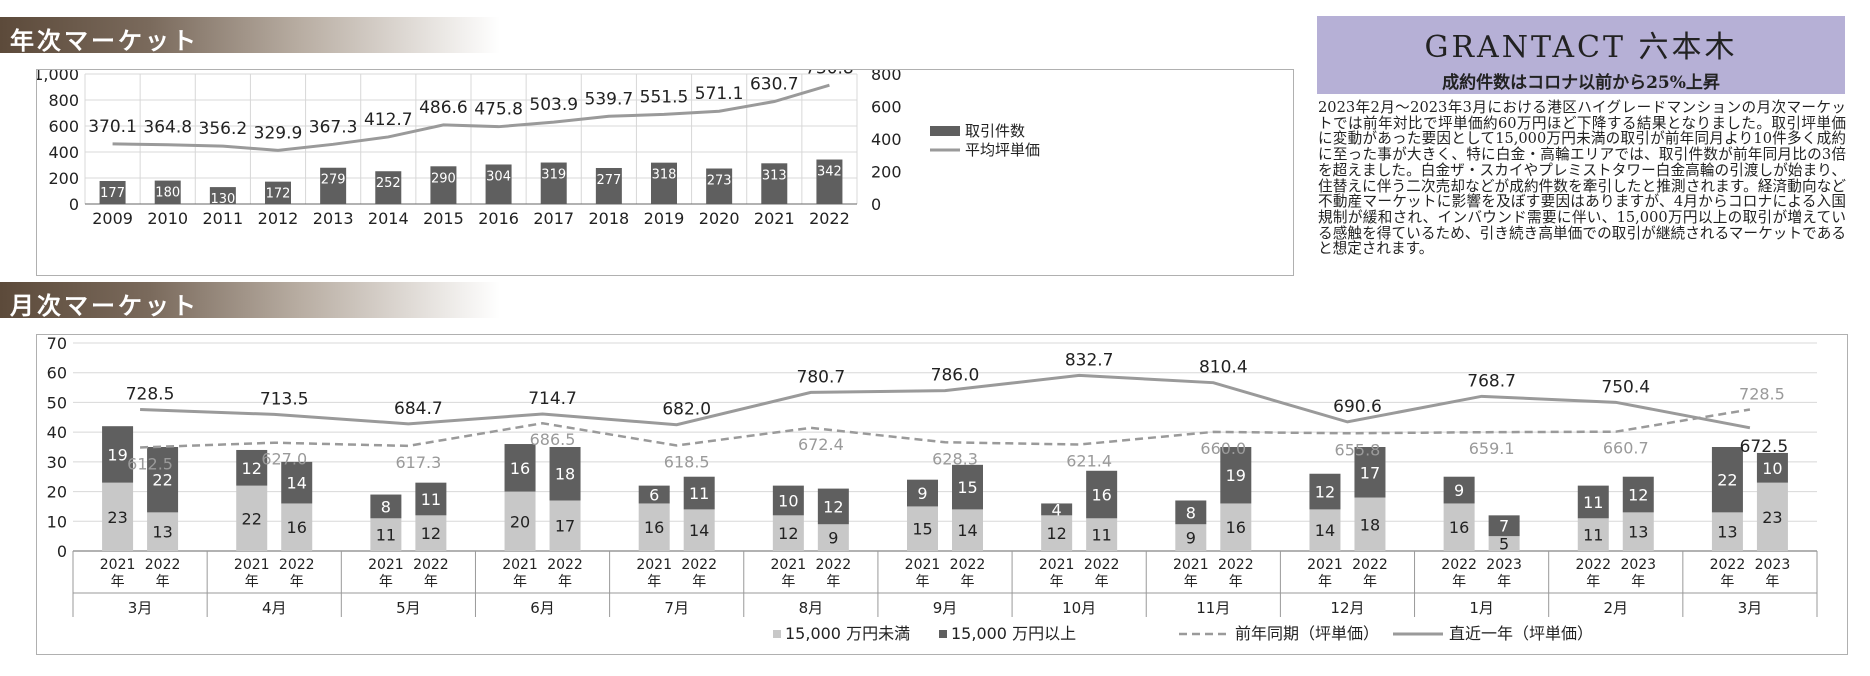 Image resolution: width=1870 pixels, height=676 pixels. I want to click on line-recent-label: 672.5, so click(1764, 447).